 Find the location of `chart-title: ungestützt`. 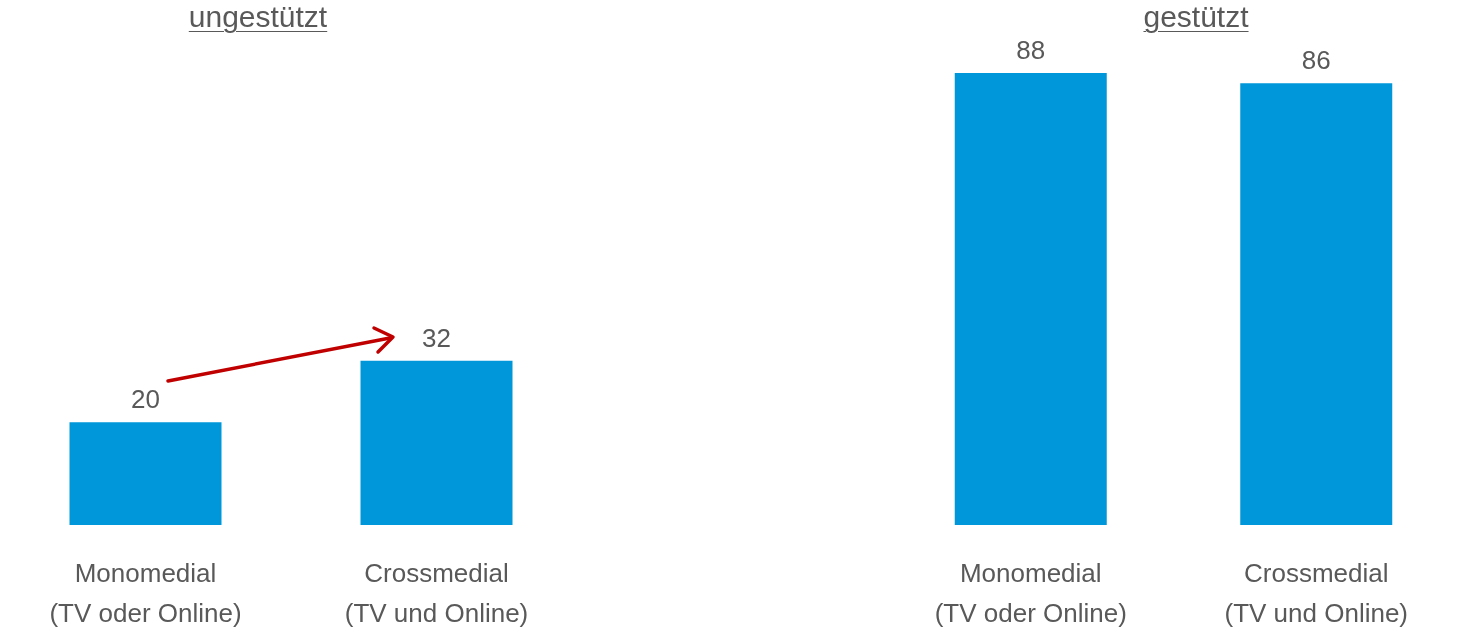

chart-title: ungestützt is located at coordinates (258, 17).